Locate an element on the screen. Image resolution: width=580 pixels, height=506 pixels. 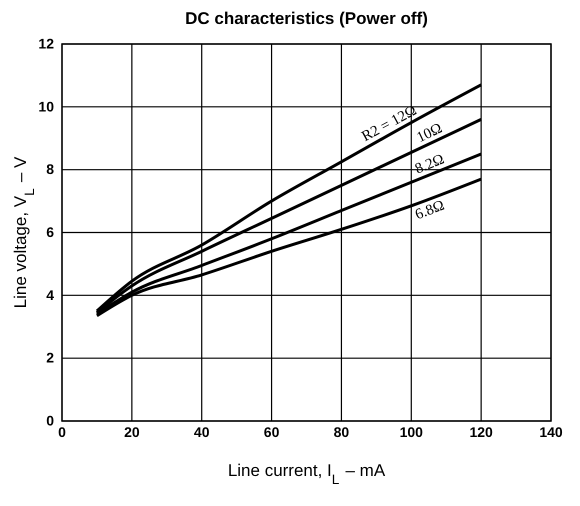
y-tick-label: 8 is located at coordinates (50, 169).